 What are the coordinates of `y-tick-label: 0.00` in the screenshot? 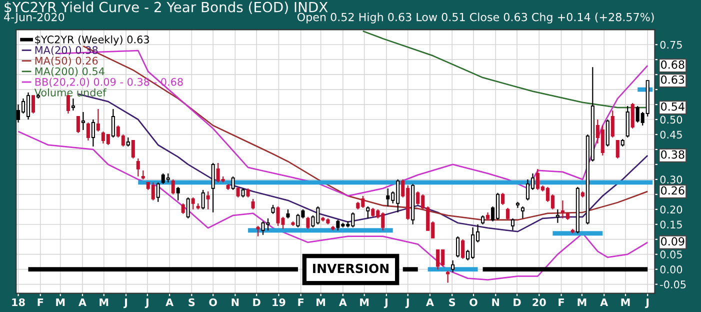 It's located at (671, 270).